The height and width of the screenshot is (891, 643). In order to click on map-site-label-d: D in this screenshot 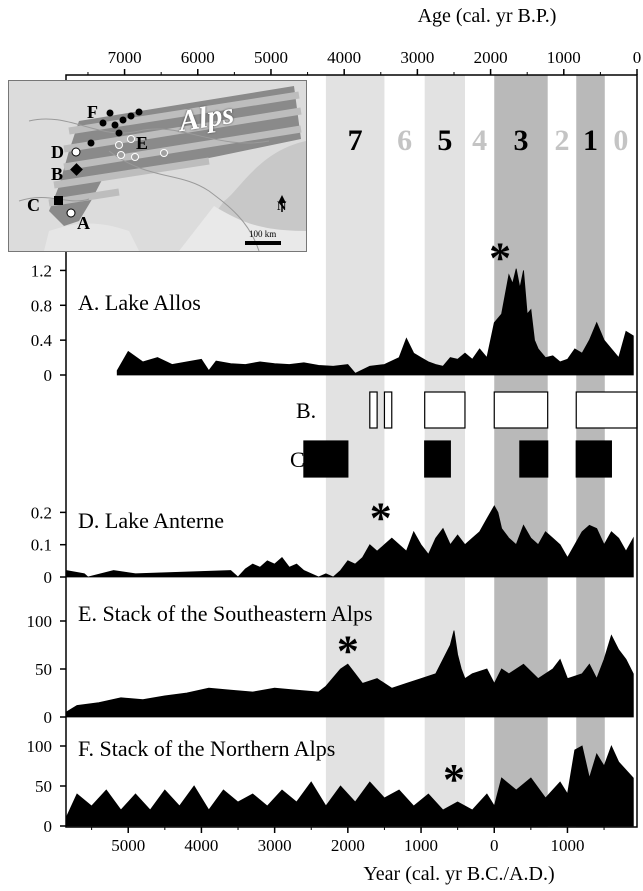, I will do `click(57, 152)`.